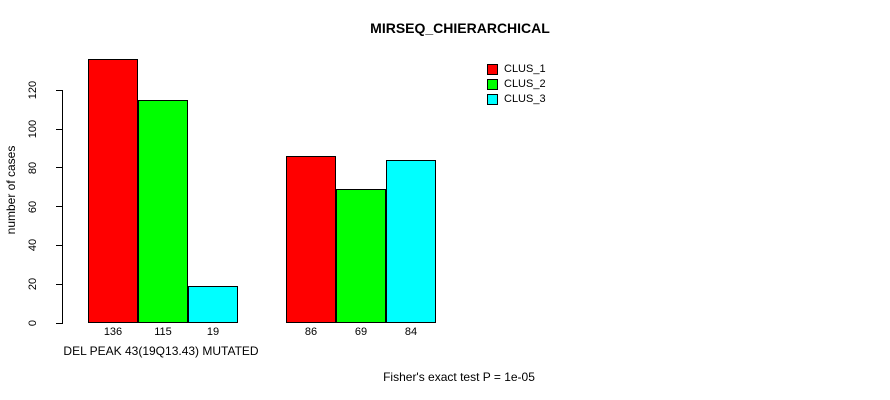 The image size is (890, 400). Describe the element at coordinates (113, 191) in the screenshot. I see `bar-clus_1-group1` at that location.